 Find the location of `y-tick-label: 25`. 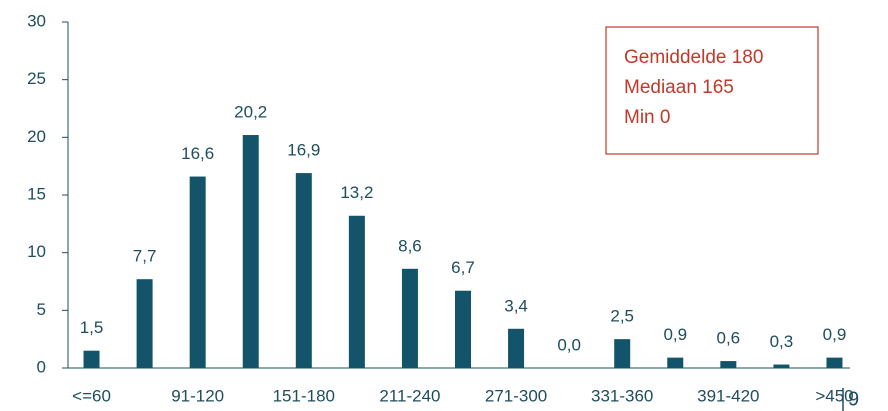

y-tick-label: 25 is located at coordinates (36, 78).